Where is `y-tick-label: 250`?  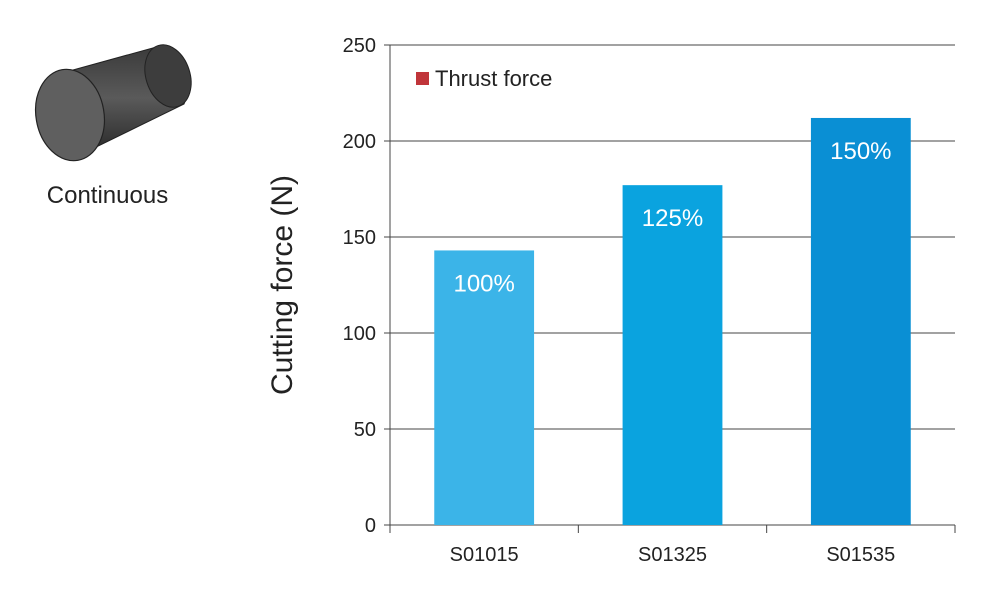
y-tick-label: 250 is located at coordinates (359, 46).